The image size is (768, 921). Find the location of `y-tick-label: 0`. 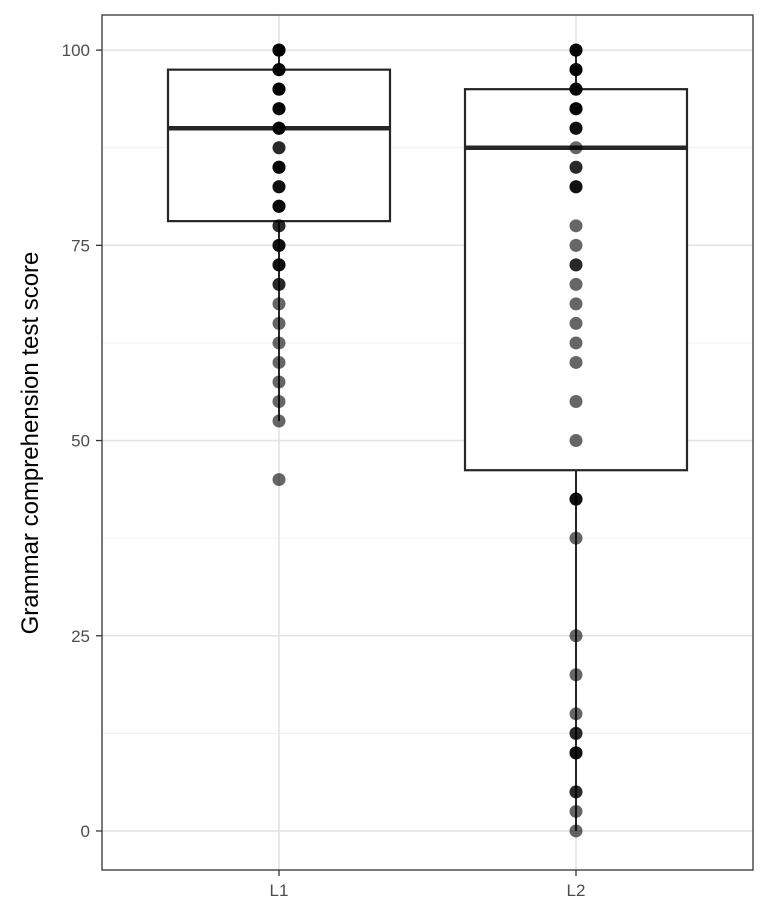

y-tick-label: 0 is located at coordinates (85, 831).